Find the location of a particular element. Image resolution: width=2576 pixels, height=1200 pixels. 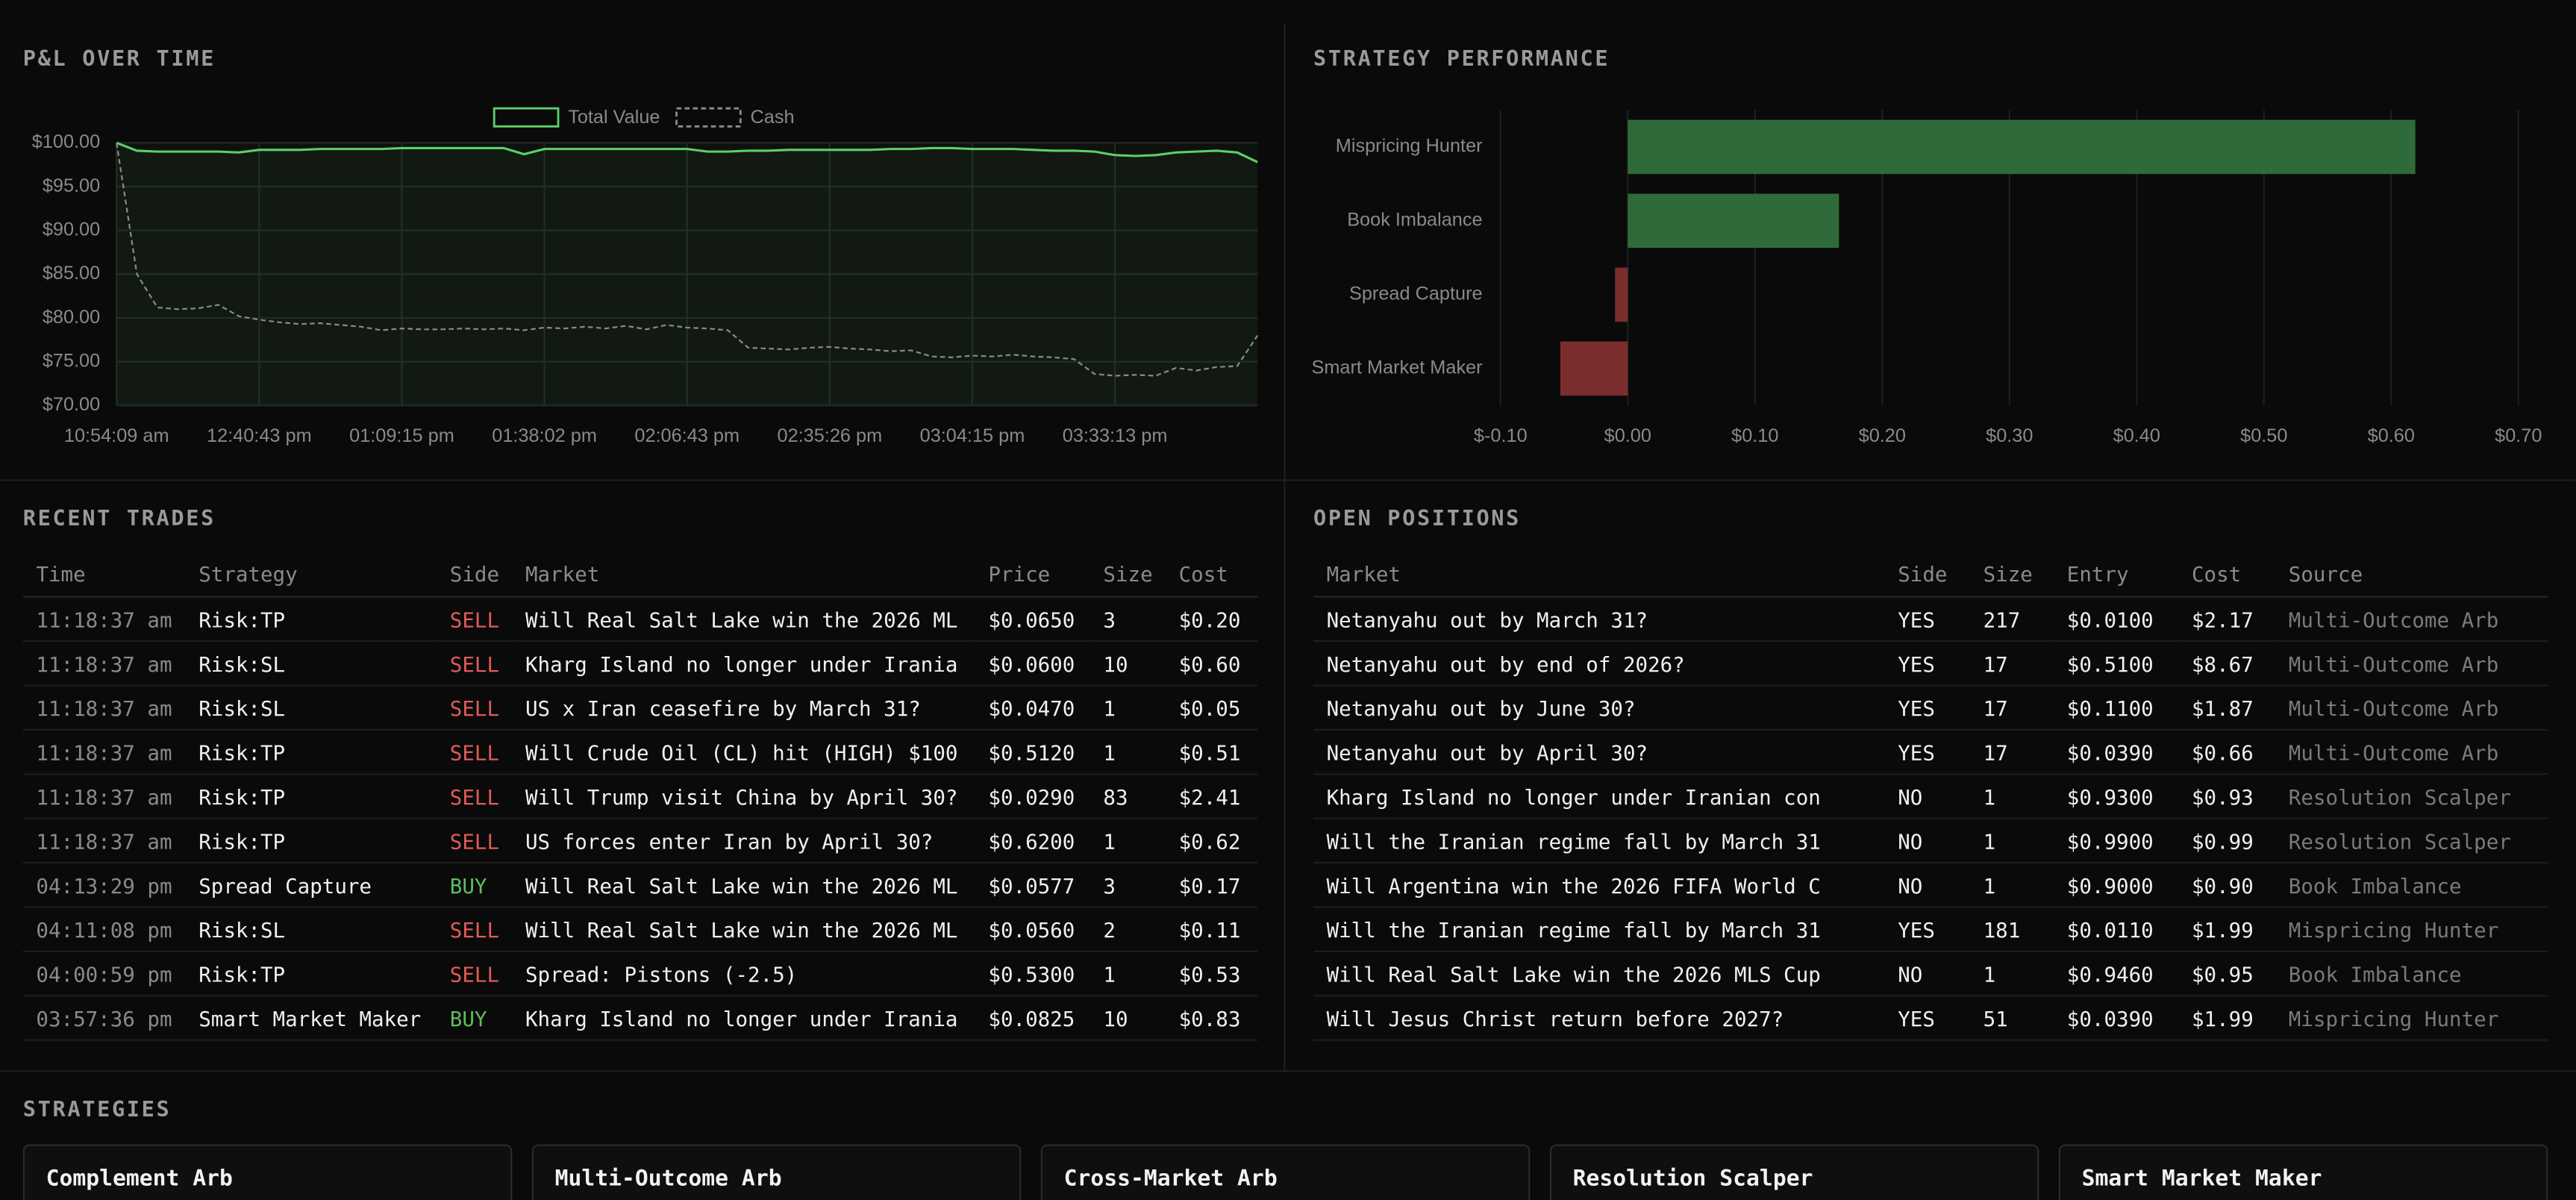

header-row: Market Side Size Entry Cost Source is located at coordinates (1930, 575).